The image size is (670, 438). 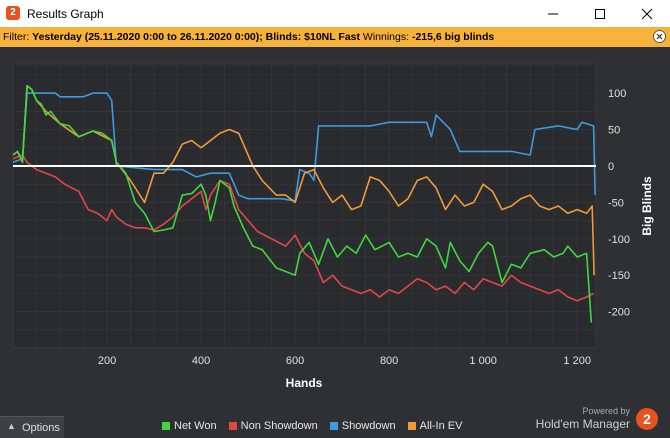 I want to click on y-ticks: 100 50 0 -50 -100 -150 -200, so click(x=619, y=203).